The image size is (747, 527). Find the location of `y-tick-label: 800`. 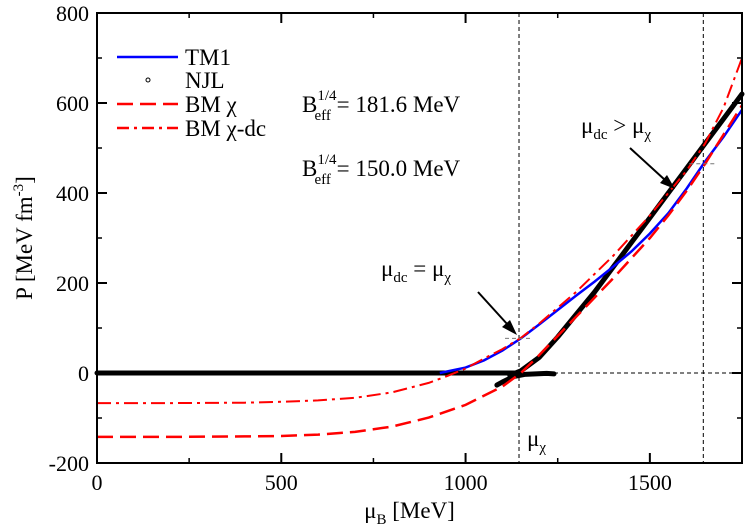

y-tick-label: 800 is located at coordinates (72, 13).